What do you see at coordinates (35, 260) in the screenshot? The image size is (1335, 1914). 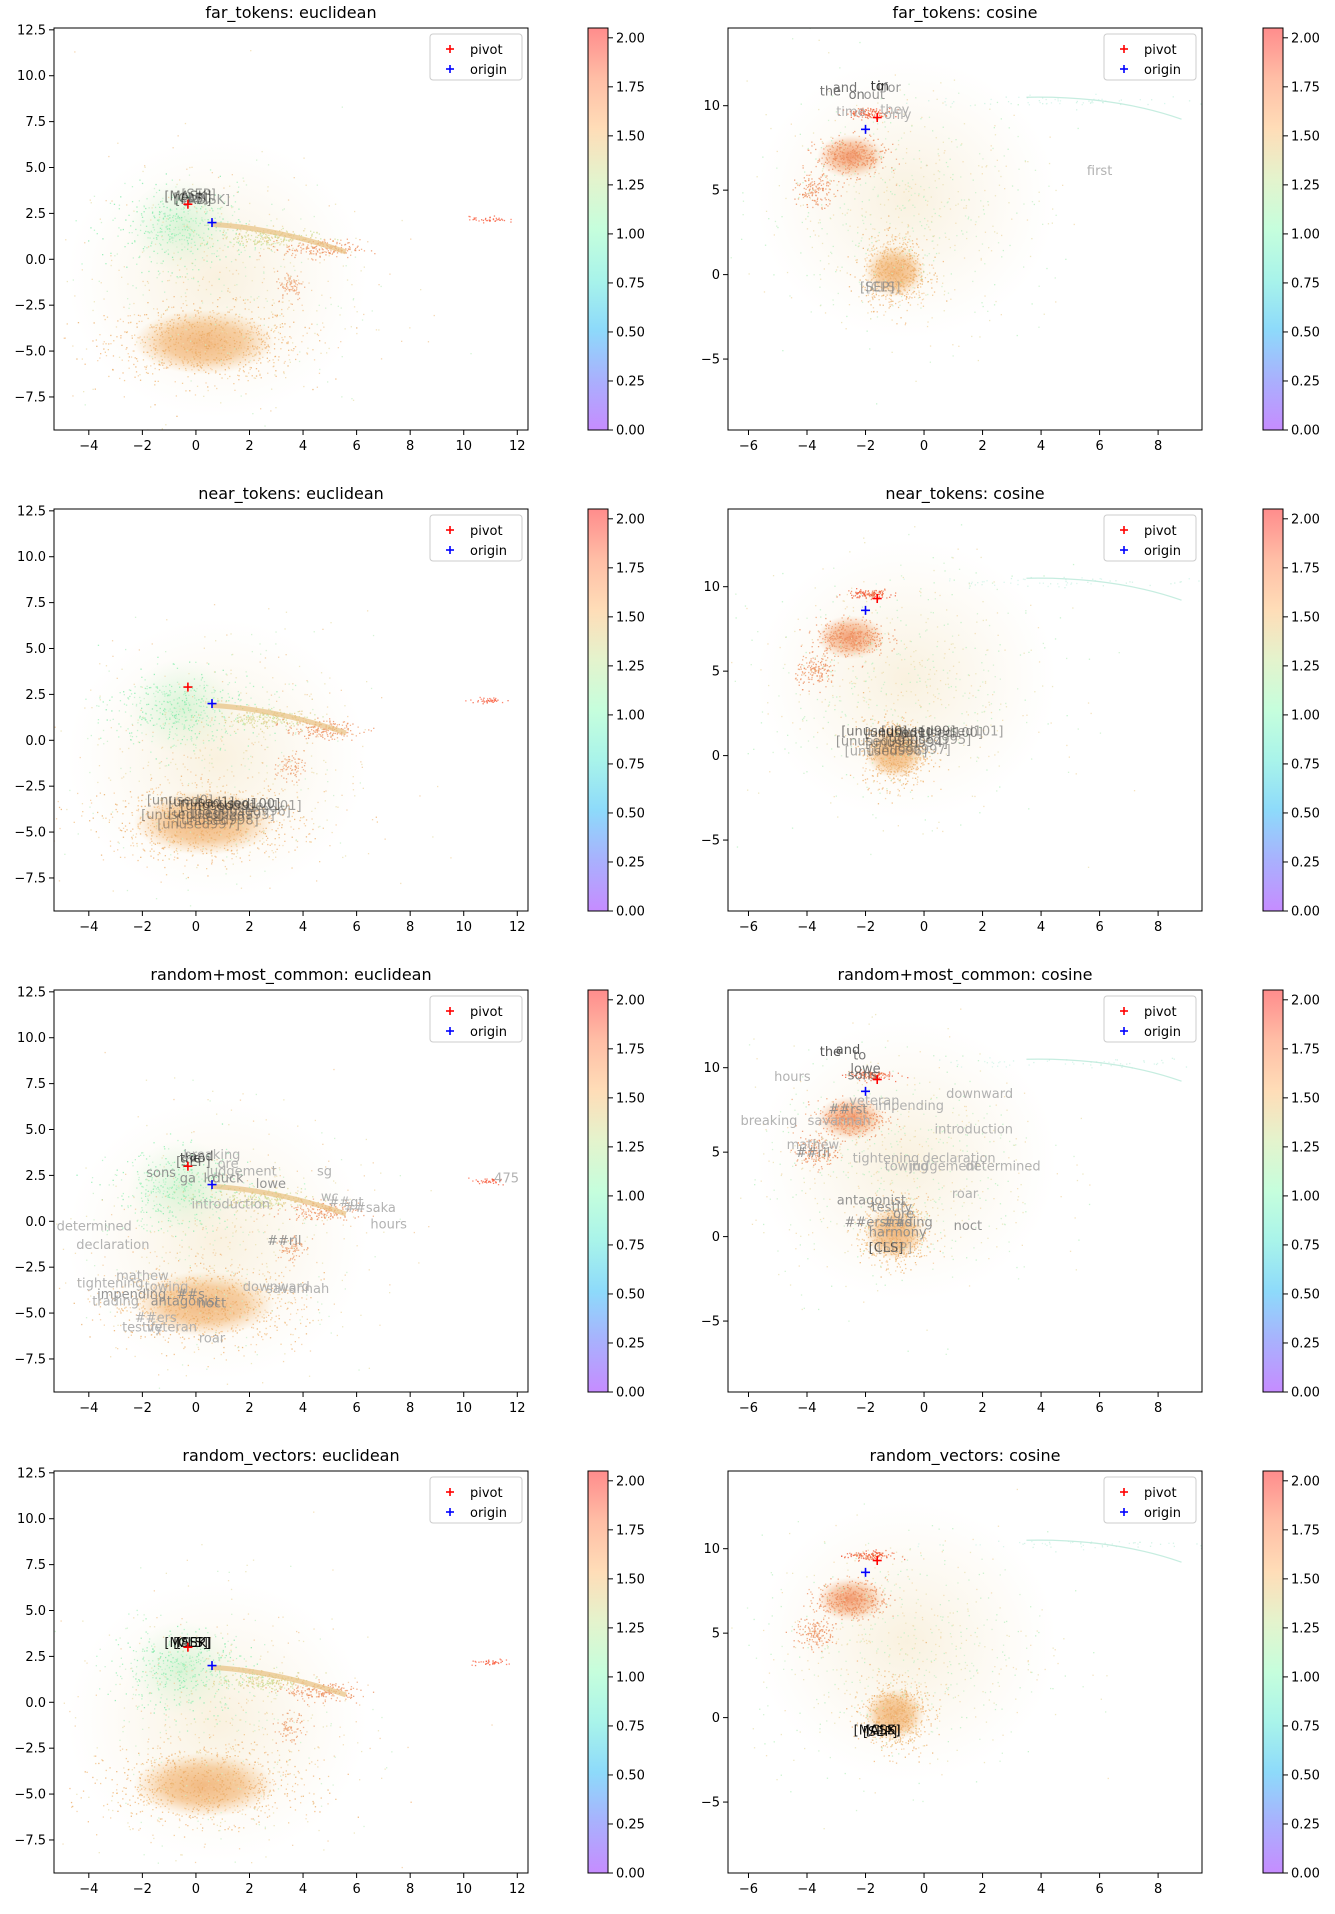 I see `y-tick-label: 0.0` at bounding box center [35, 260].